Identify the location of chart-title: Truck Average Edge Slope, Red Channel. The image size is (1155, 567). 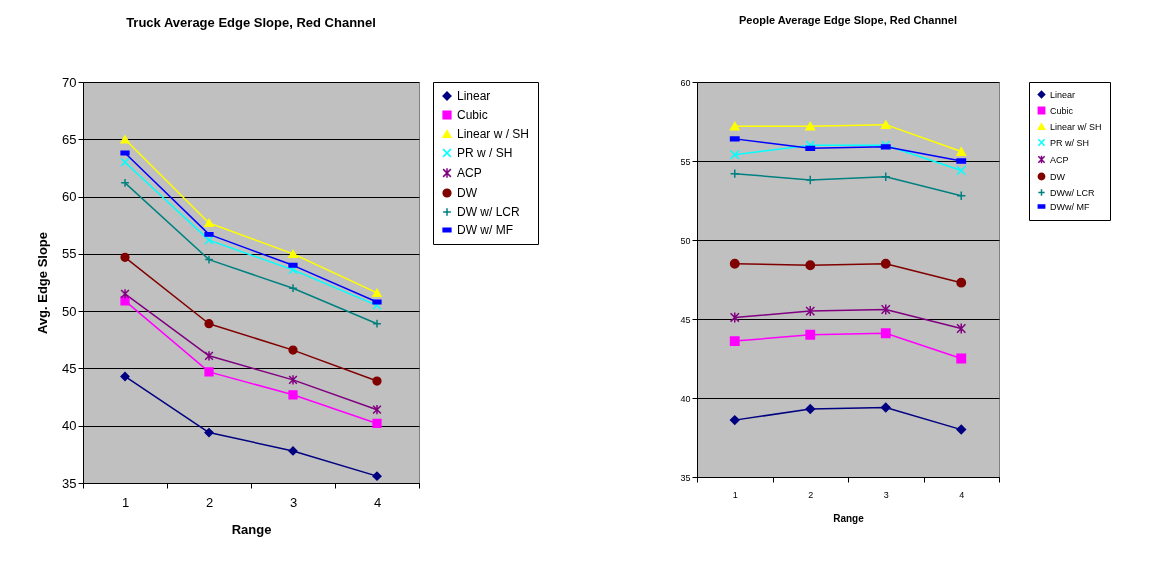
(251, 22).